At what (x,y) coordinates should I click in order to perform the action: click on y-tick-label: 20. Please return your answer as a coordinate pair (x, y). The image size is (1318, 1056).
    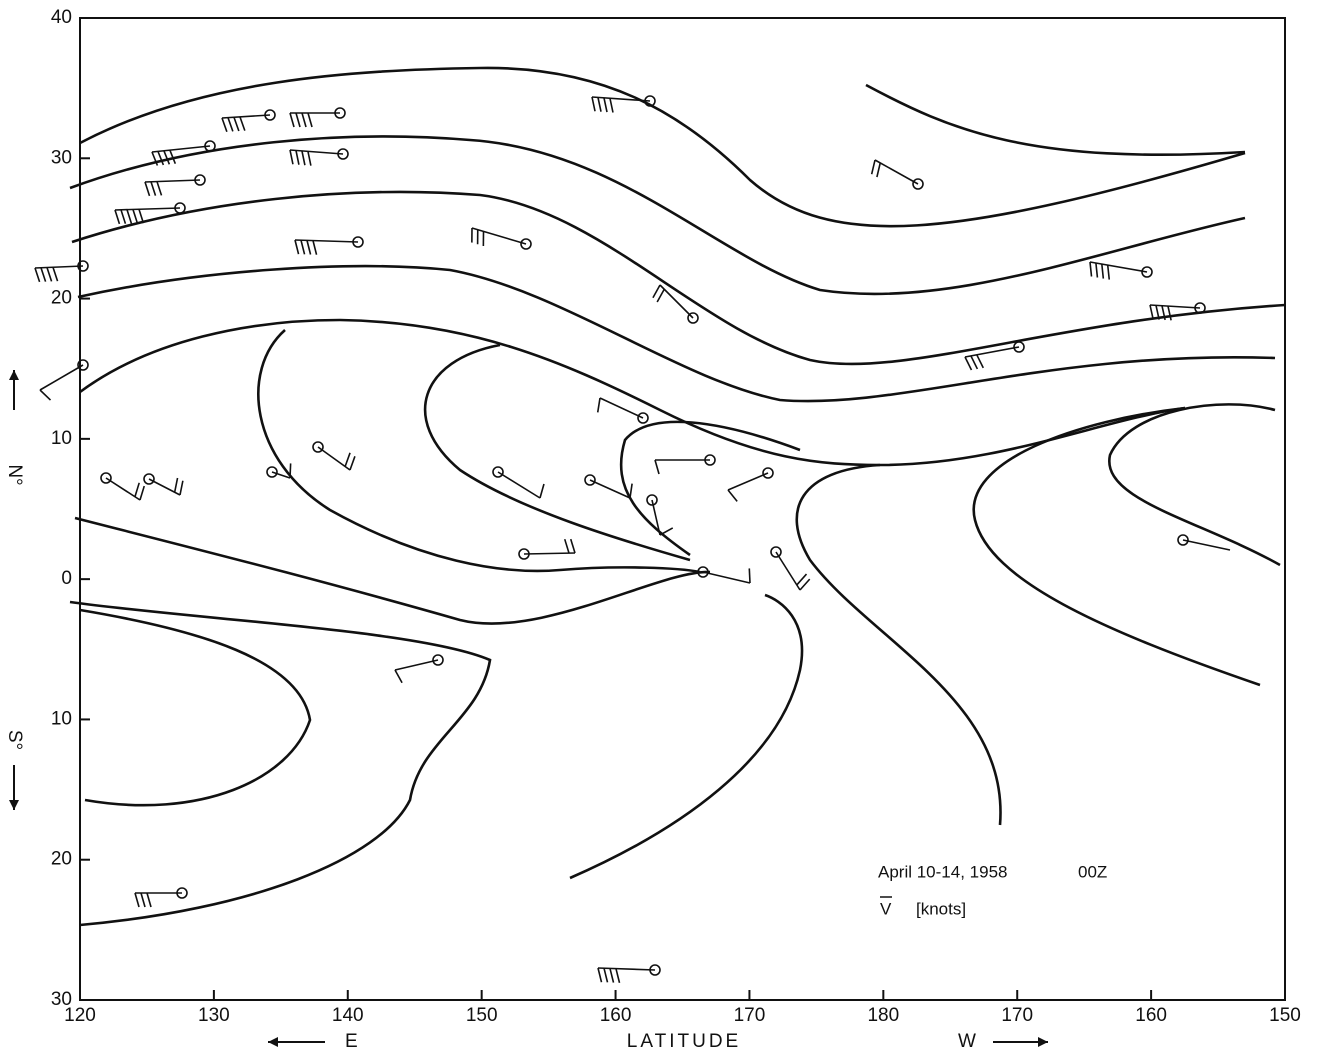
    Looking at the image, I should click on (61, 859).